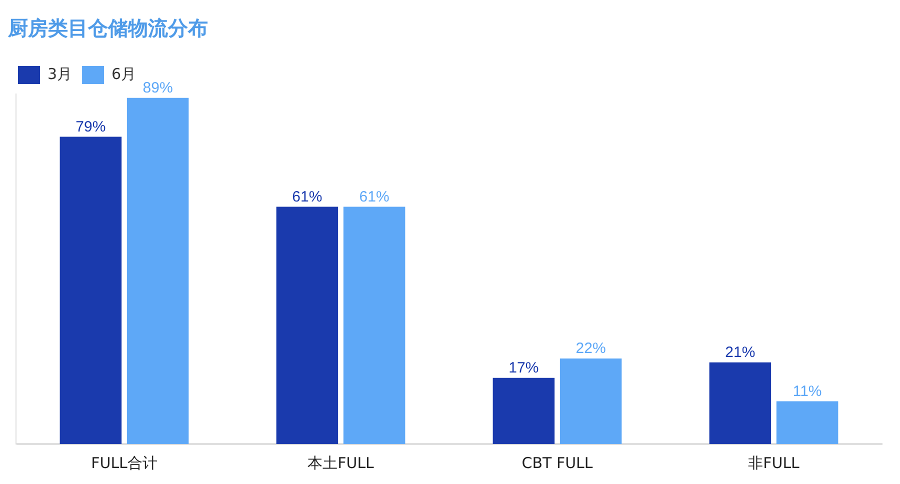 This screenshot has width=900, height=484. Describe the element at coordinates (558, 463) in the screenshot. I see `x-tick-label: CBT FULL` at that location.